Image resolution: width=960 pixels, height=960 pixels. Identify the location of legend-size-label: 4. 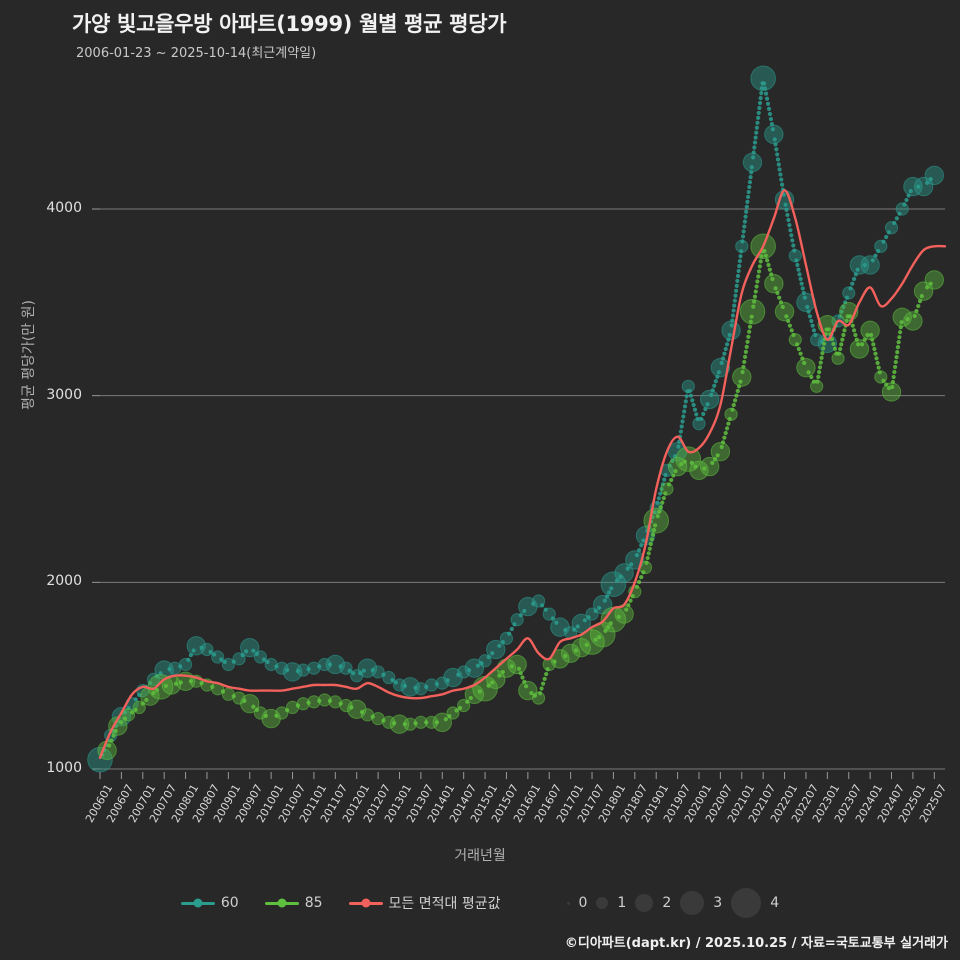
(775, 903).